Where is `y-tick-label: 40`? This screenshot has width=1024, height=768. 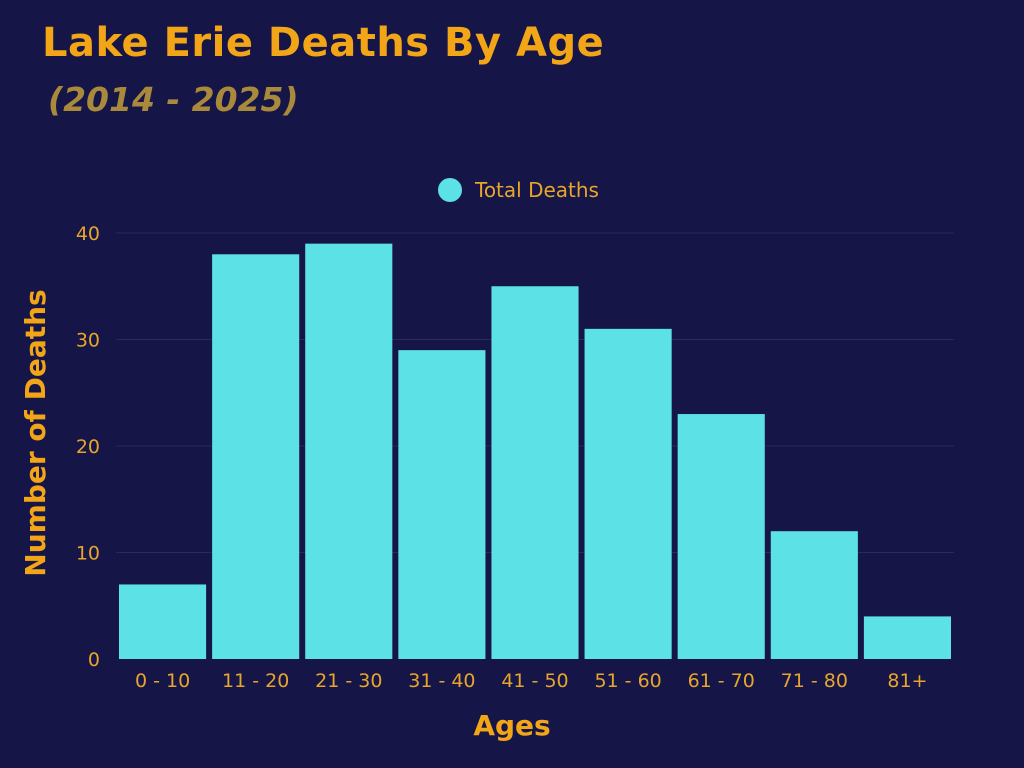 y-tick-label: 40 is located at coordinates (88, 234).